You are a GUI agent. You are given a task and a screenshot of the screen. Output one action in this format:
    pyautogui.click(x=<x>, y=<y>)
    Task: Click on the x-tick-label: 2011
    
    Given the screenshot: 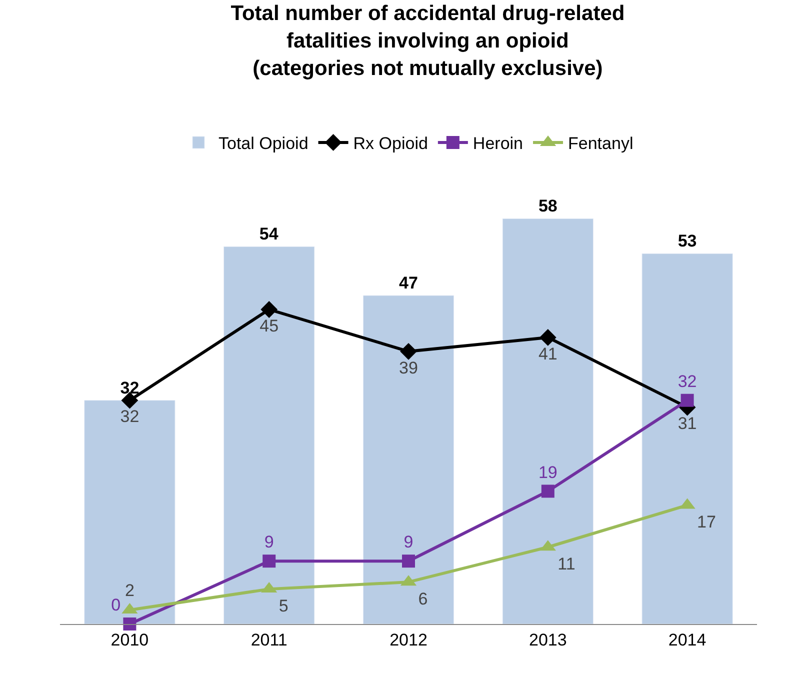 What is the action you would take?
    pyautogui.click(x=269, y=640)
    